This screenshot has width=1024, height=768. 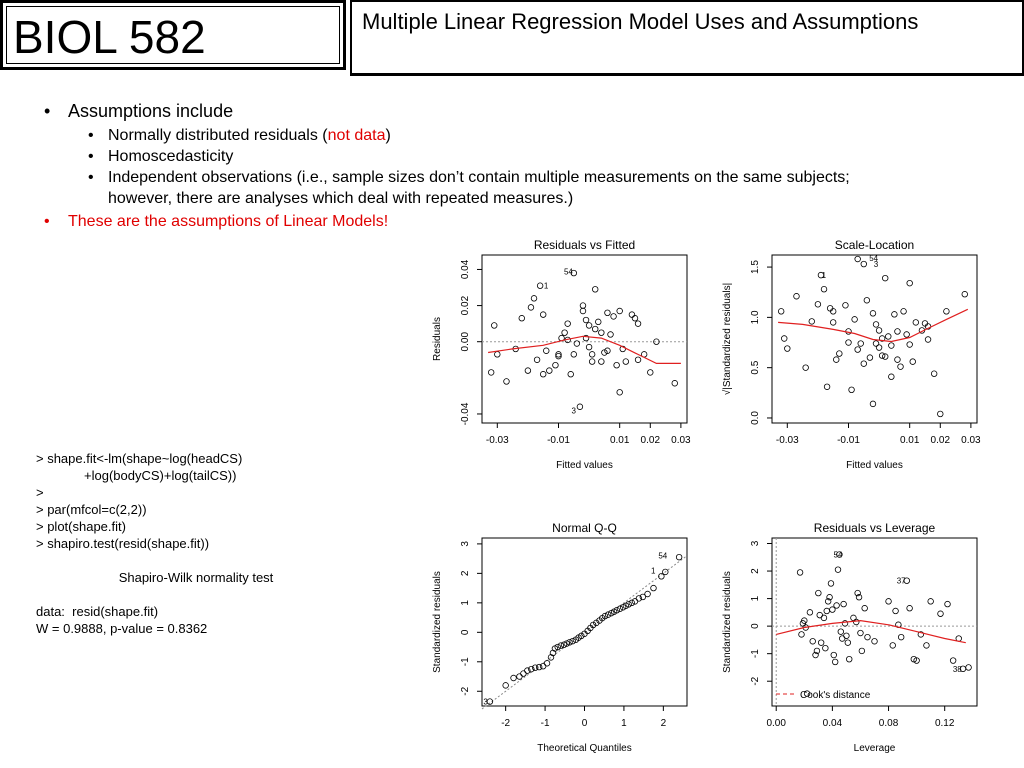 What do you see at coordinates (874, 245) in the screenshot?
I see `chart-title: Scale-Location` at bounding box center [874, 245].